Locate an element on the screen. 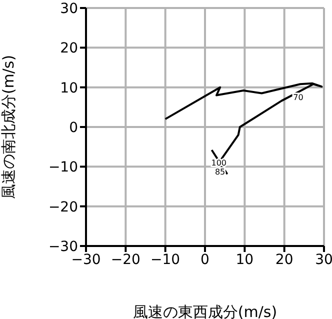 The width and height of the screenshot is (332, 319). y-tick-label: 0 is located at coordinates (73, 128).